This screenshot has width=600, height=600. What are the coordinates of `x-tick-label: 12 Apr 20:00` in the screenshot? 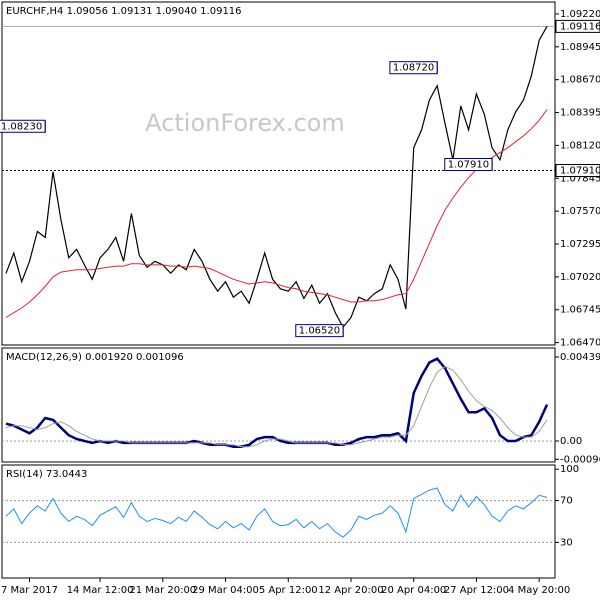 It's located at (350, 590).